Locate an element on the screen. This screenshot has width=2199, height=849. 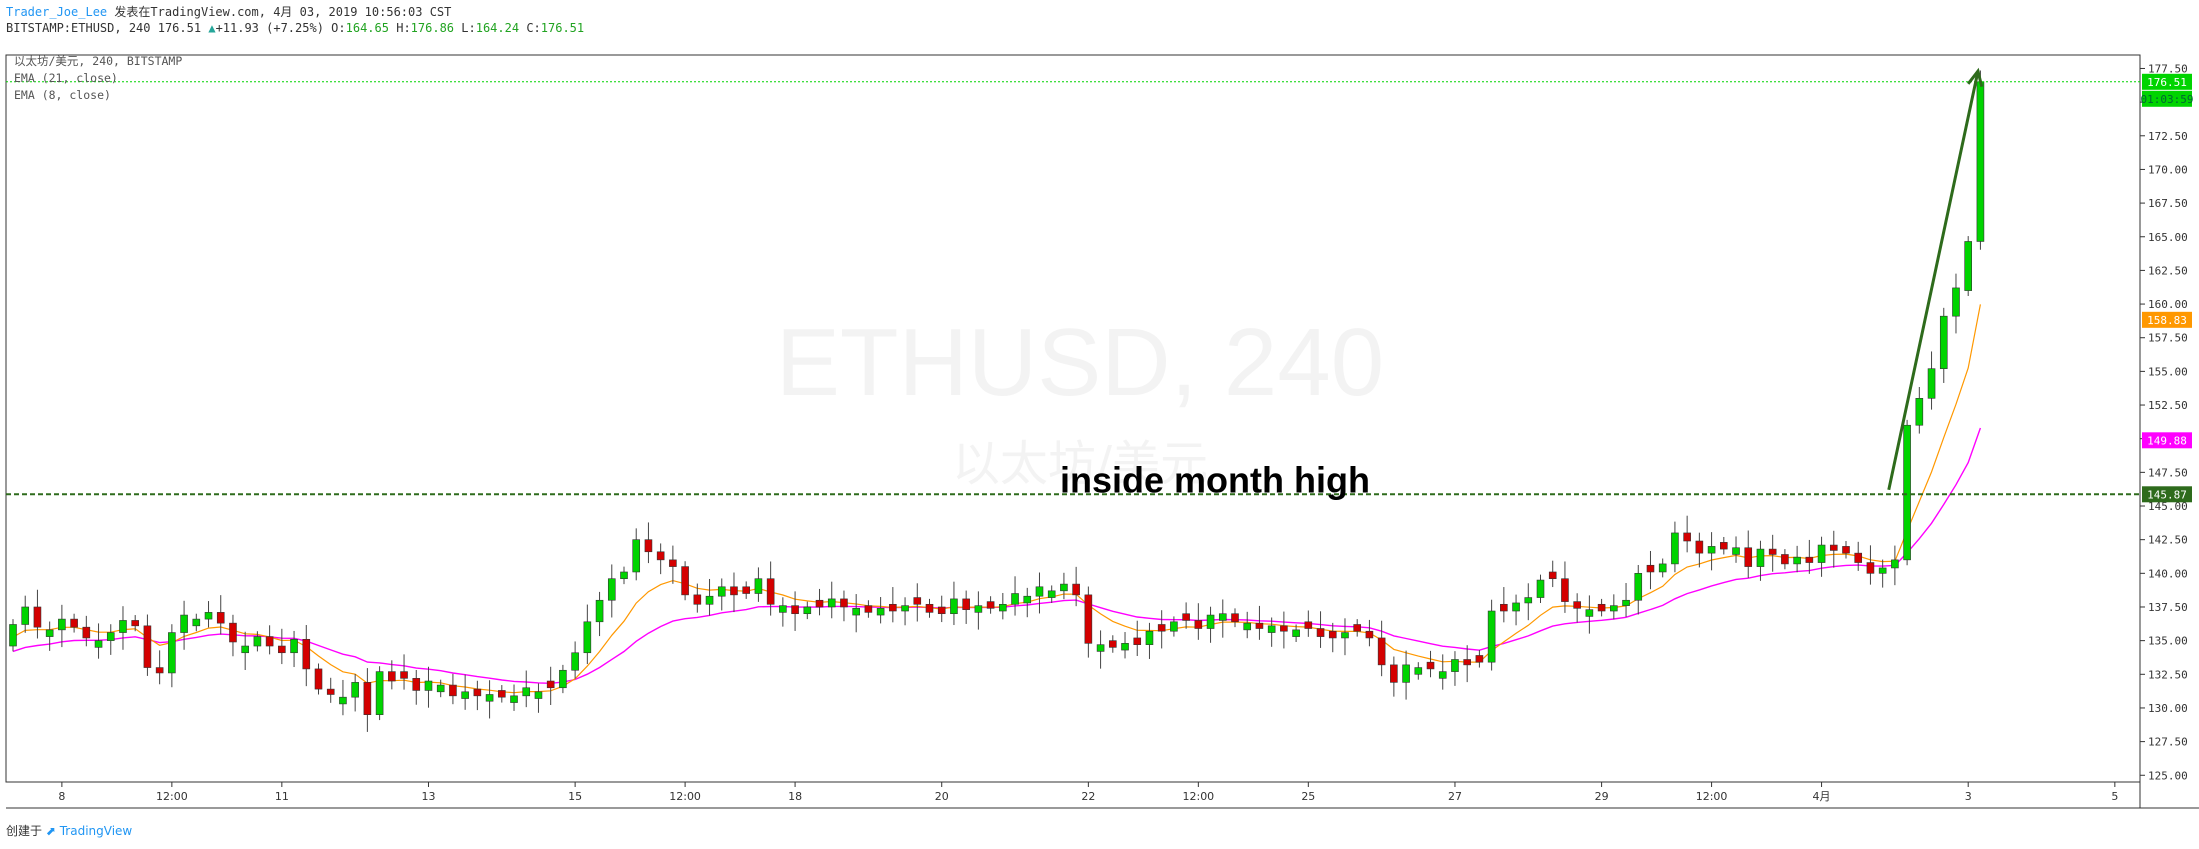
y-tick-label: 135.00 is located at coordinates (2168, 641).